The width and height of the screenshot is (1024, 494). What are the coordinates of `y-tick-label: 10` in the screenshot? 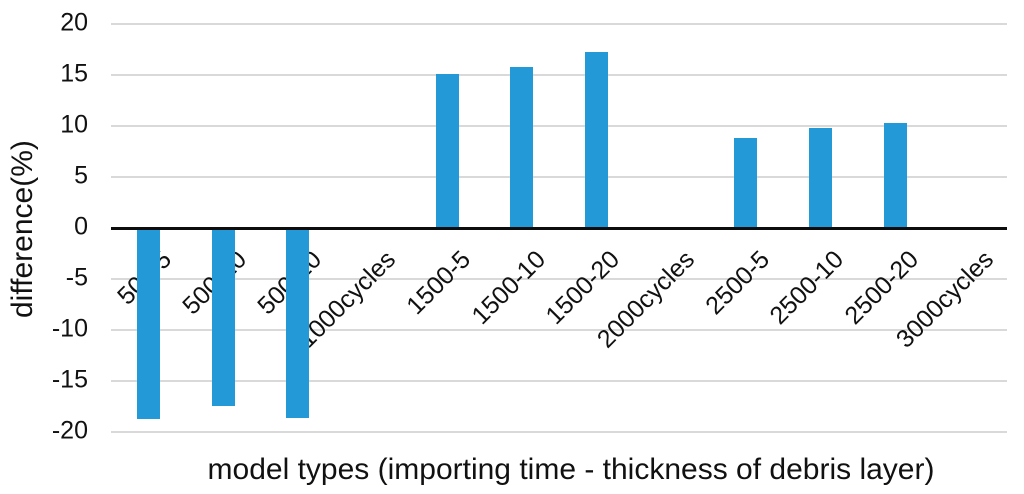 It's located at (74, 124).